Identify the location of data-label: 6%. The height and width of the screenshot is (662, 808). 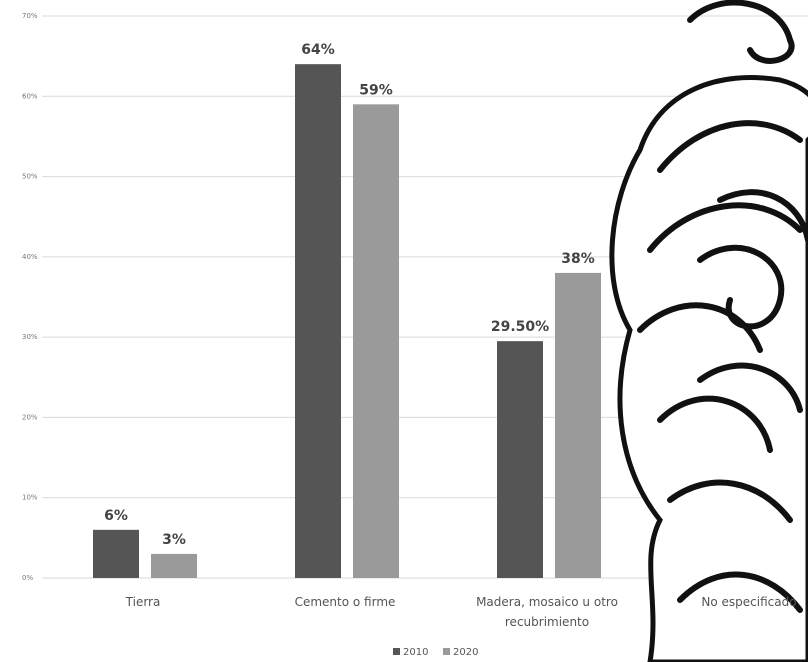
(116, 516).